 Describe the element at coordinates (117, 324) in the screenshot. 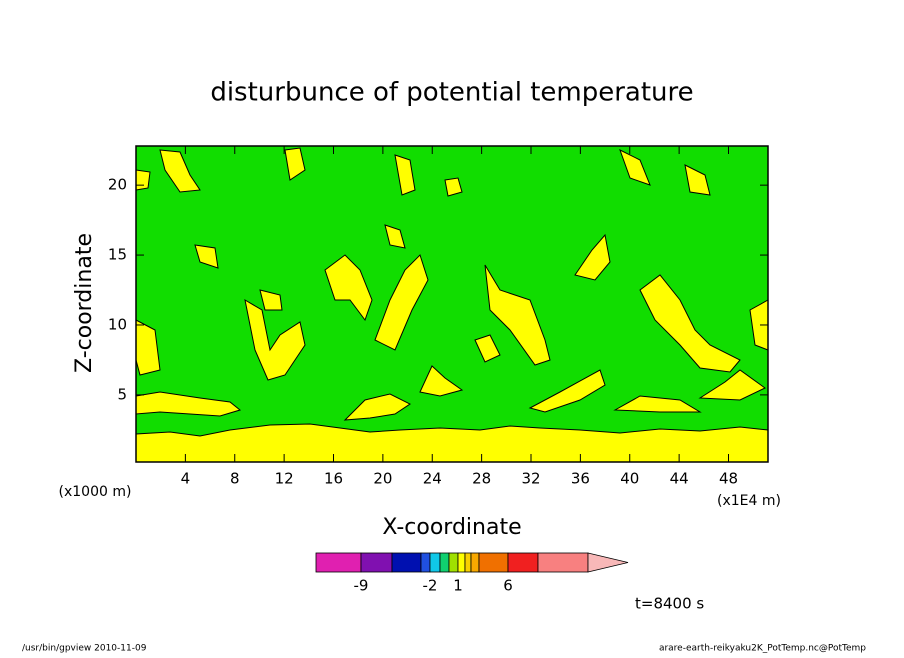

I see `y-tick-label: 10` at that location.